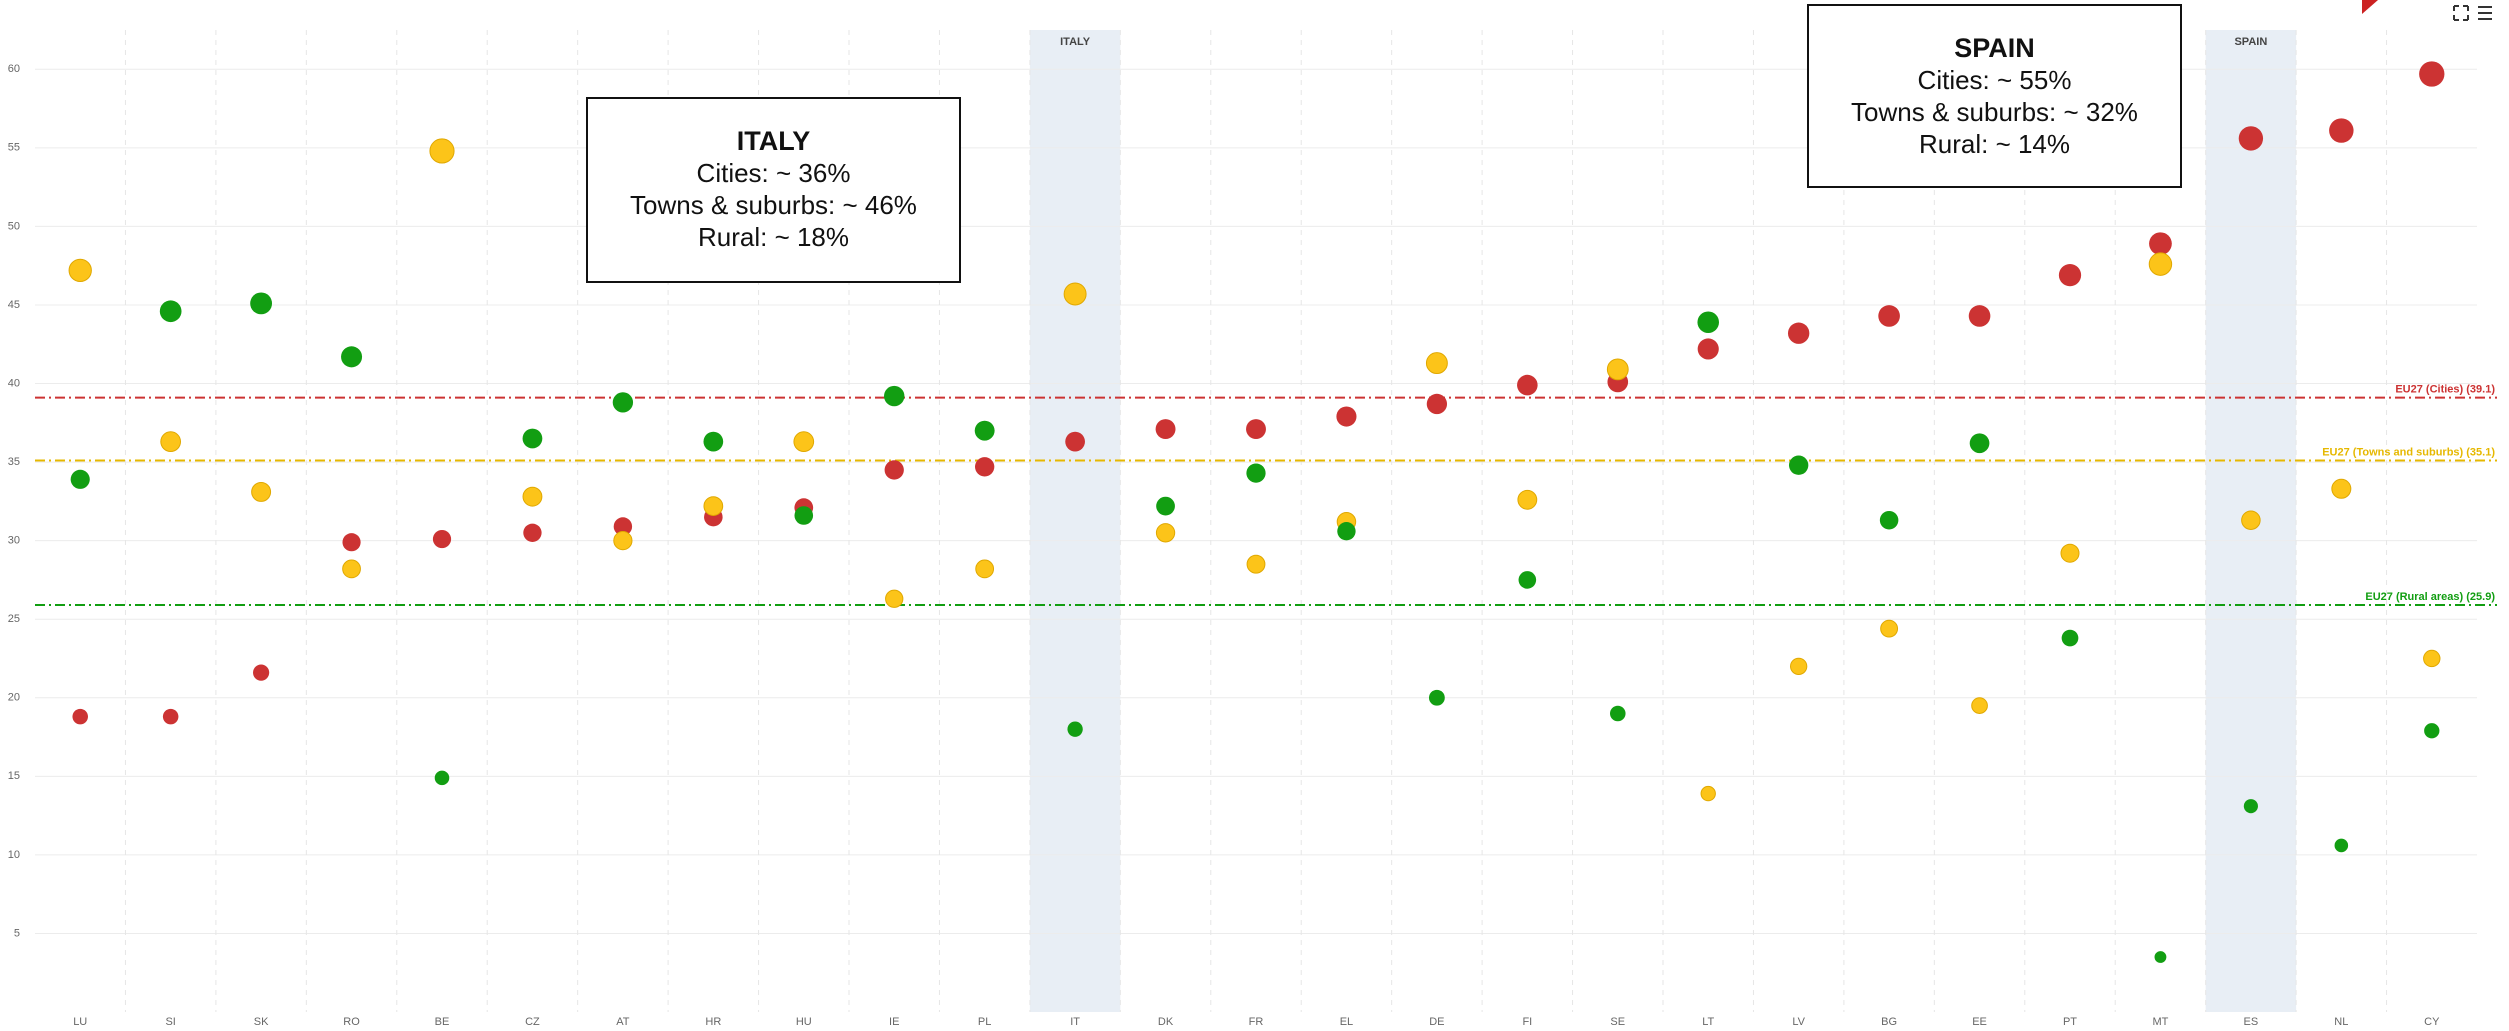  I want to click on x-tick-label: NL, so click(2341, 1022).